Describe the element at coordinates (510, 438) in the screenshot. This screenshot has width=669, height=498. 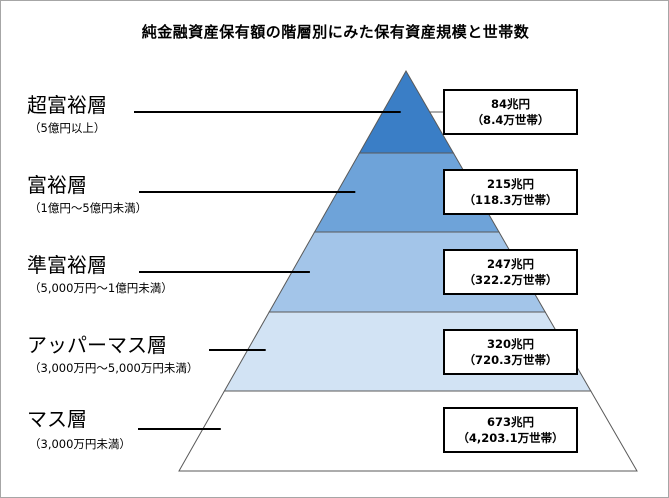
I see `household-count: （4,203.1万世帯）` at that location.